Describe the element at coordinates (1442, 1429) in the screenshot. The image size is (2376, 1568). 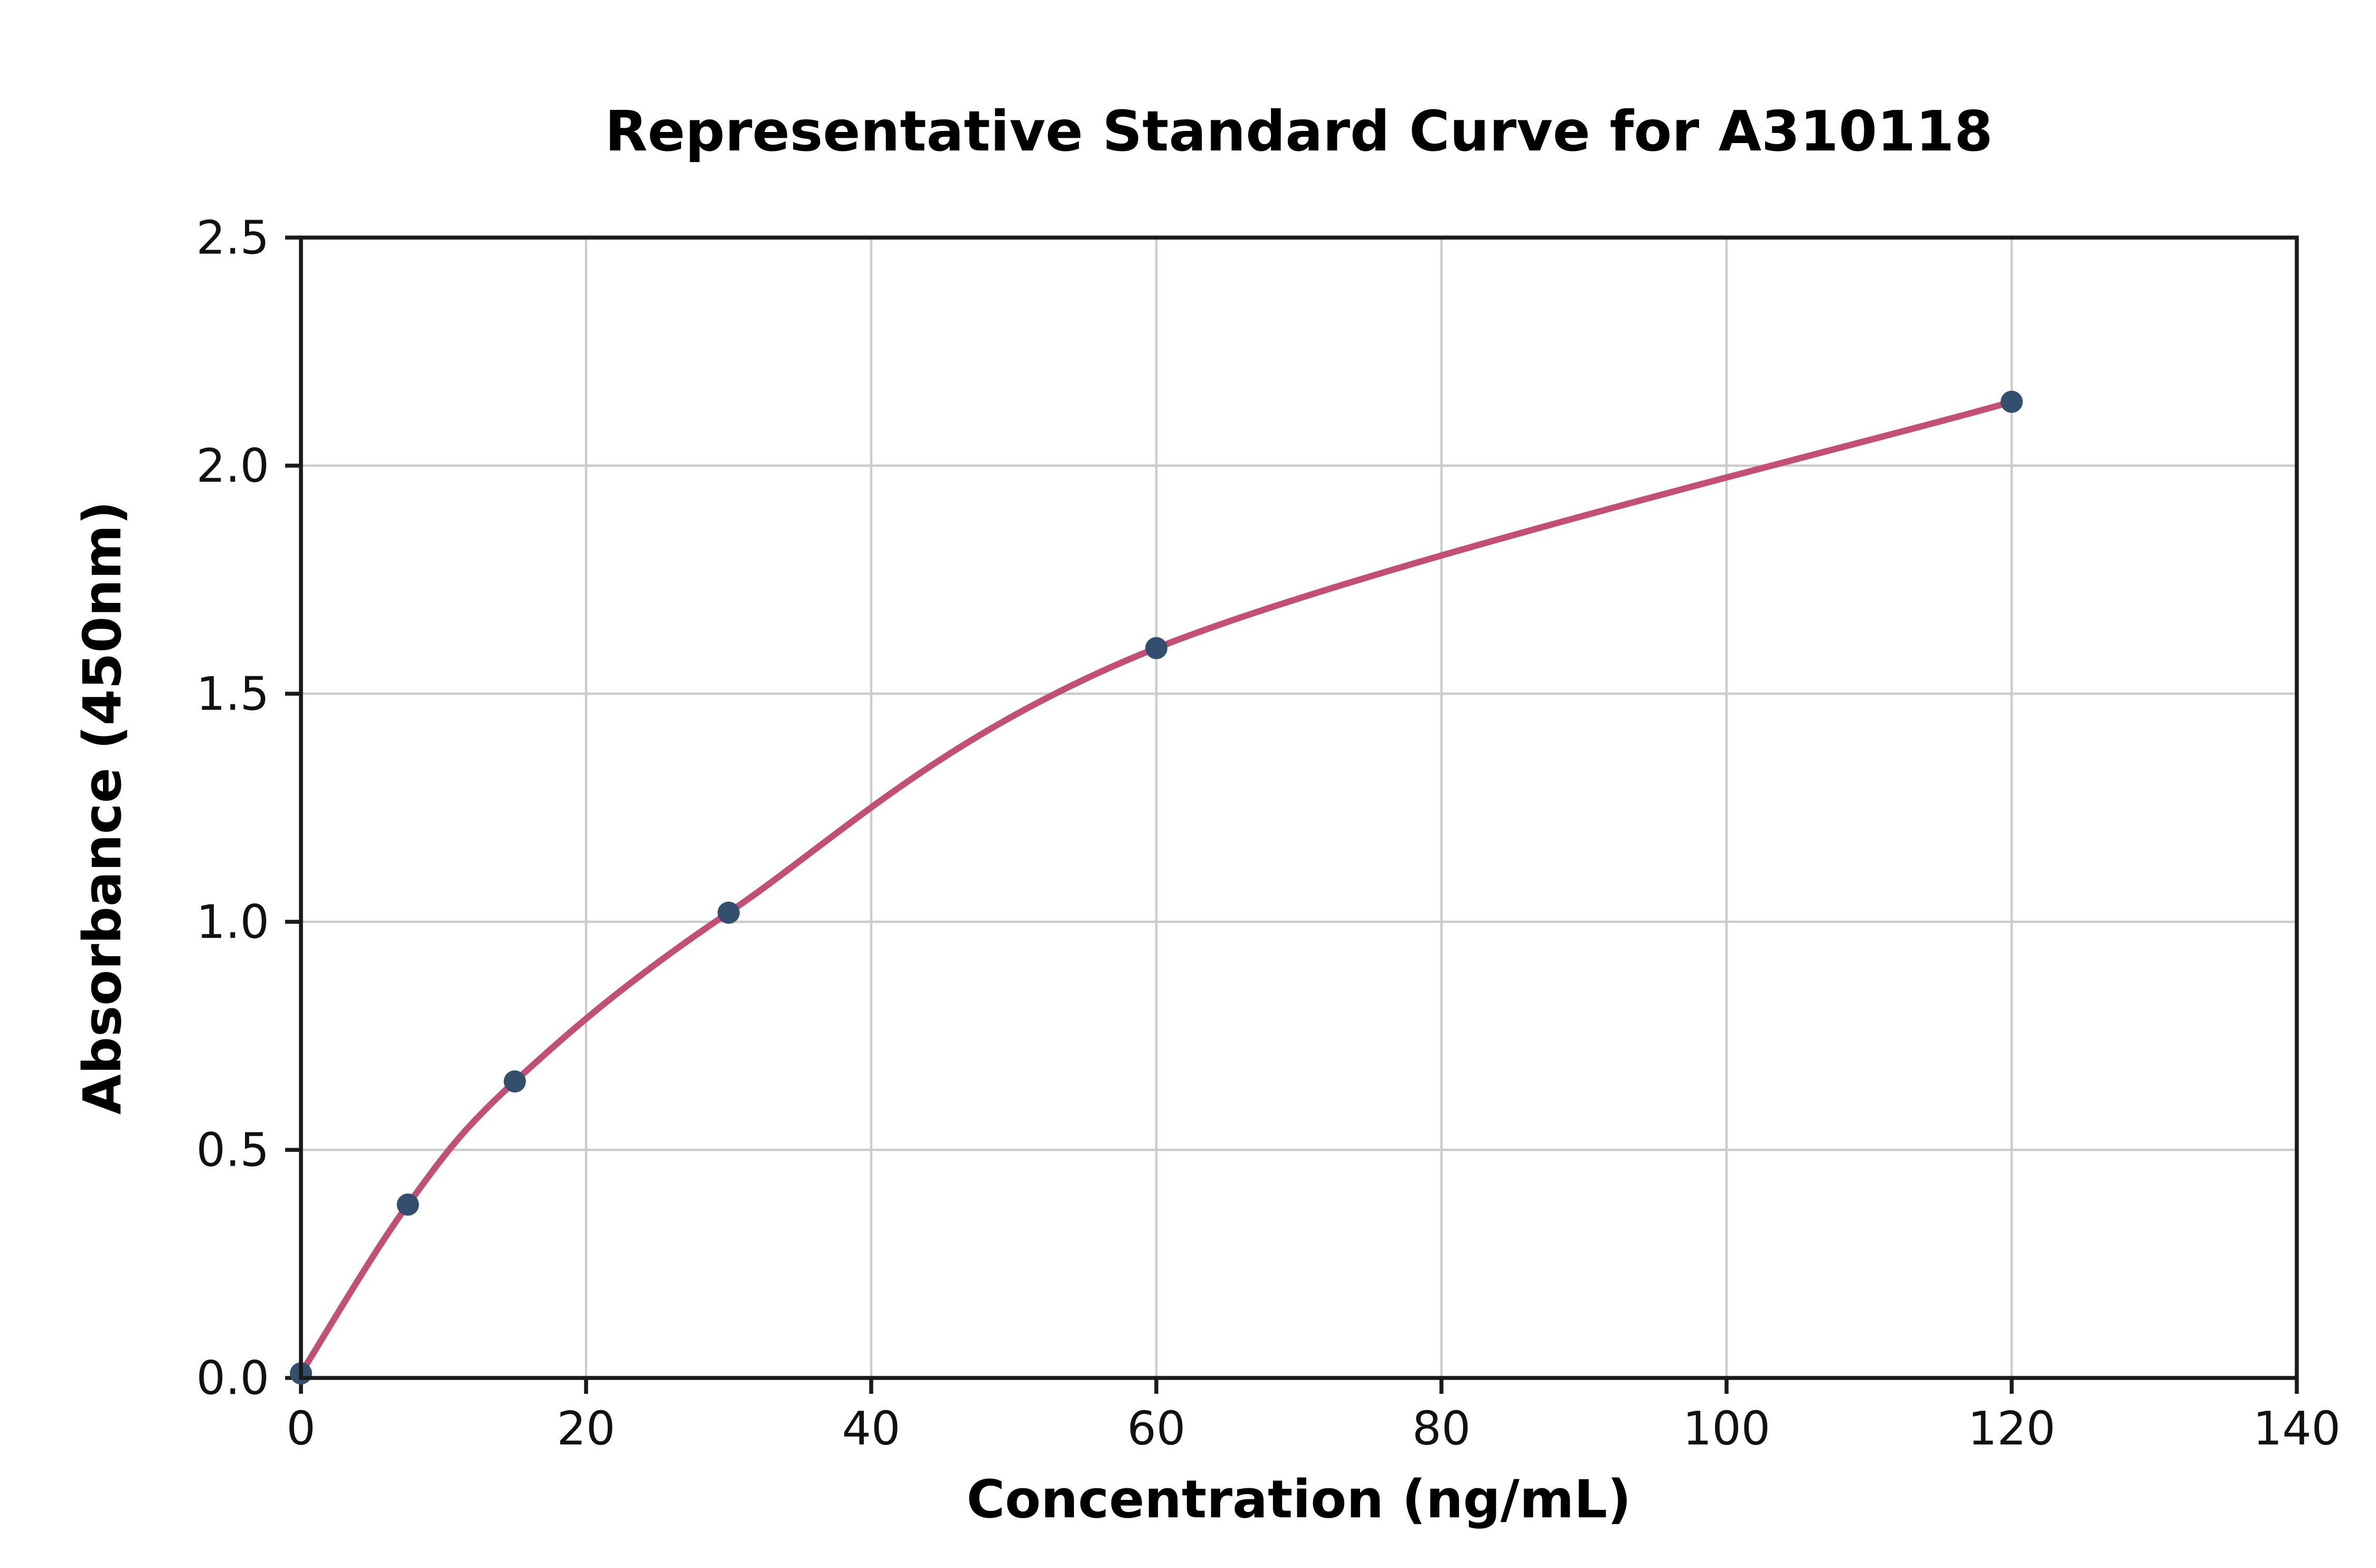
I see `x-tick-label: 80` at that location.